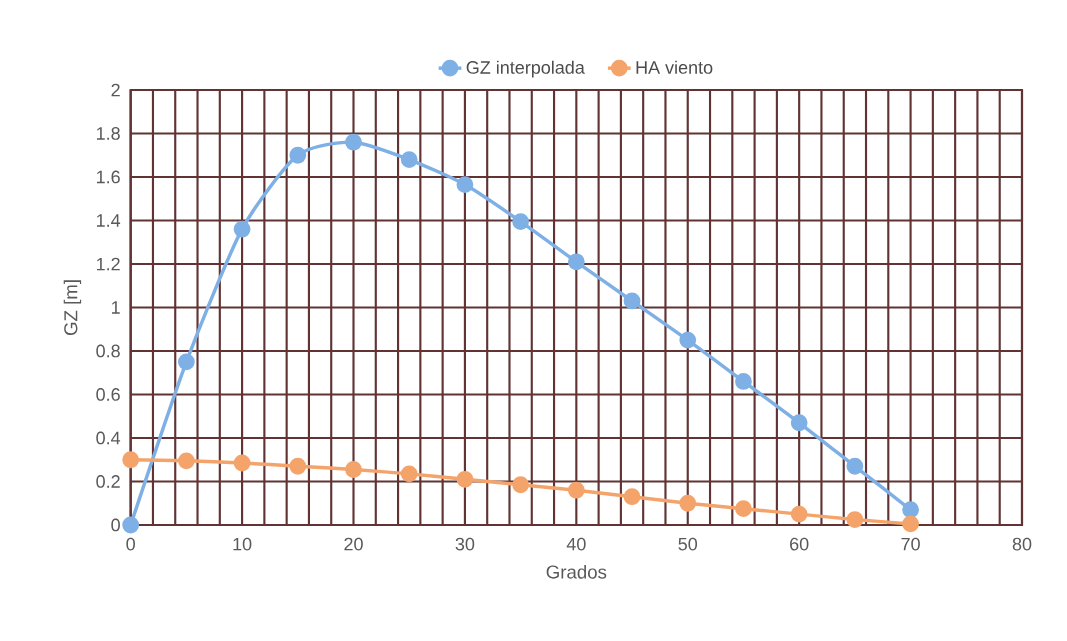 The width and height of the screenshot is (1067, 641). Describe the element at coordinates (242, 544) in the screenshot. I see `x-tick-label: 10` at that location.